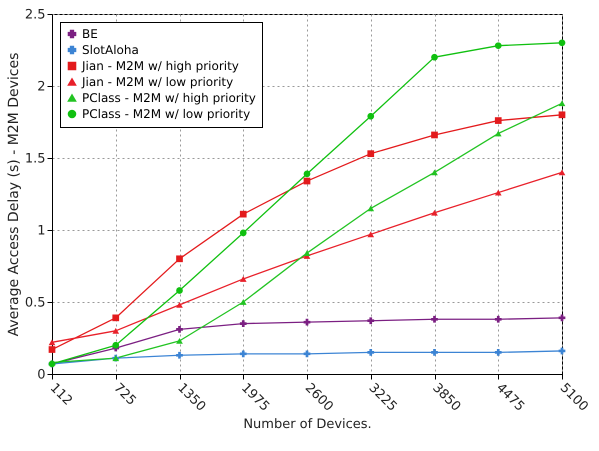  What do you see at coordinates (90, 34) in the screenshot?
I see `legend-label: BE` at bounding box center [90, 34].